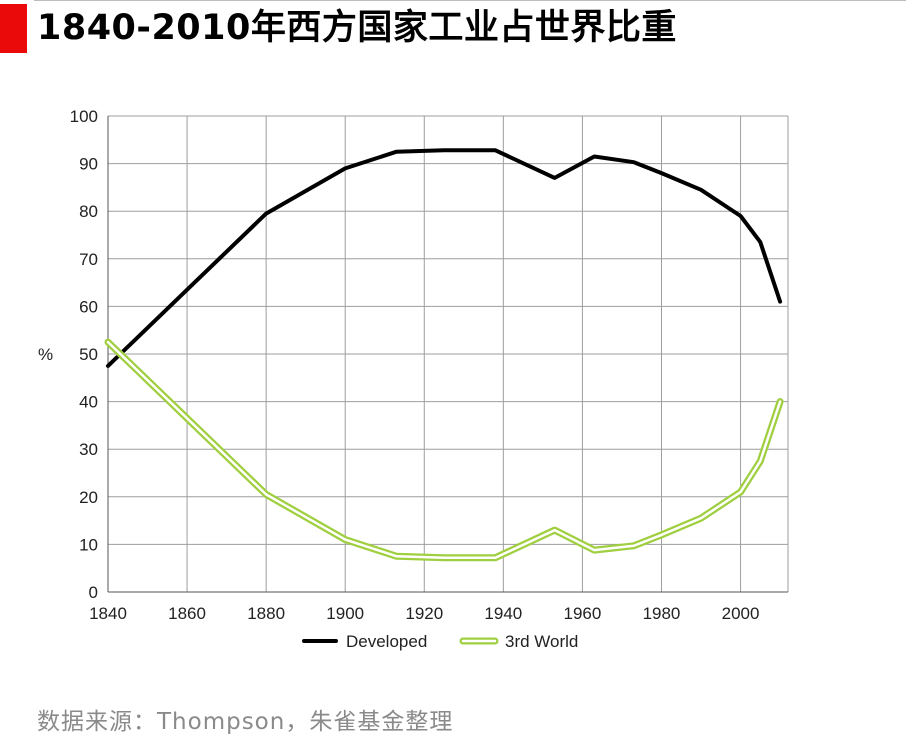 The width and height of the screenshot is (906, 736). What do you see at coordinates (245, 722) in the screenshot?
I see `source-note: 数据来源：Thompson，朱雀基金整理` at bounding box center [245, 722].